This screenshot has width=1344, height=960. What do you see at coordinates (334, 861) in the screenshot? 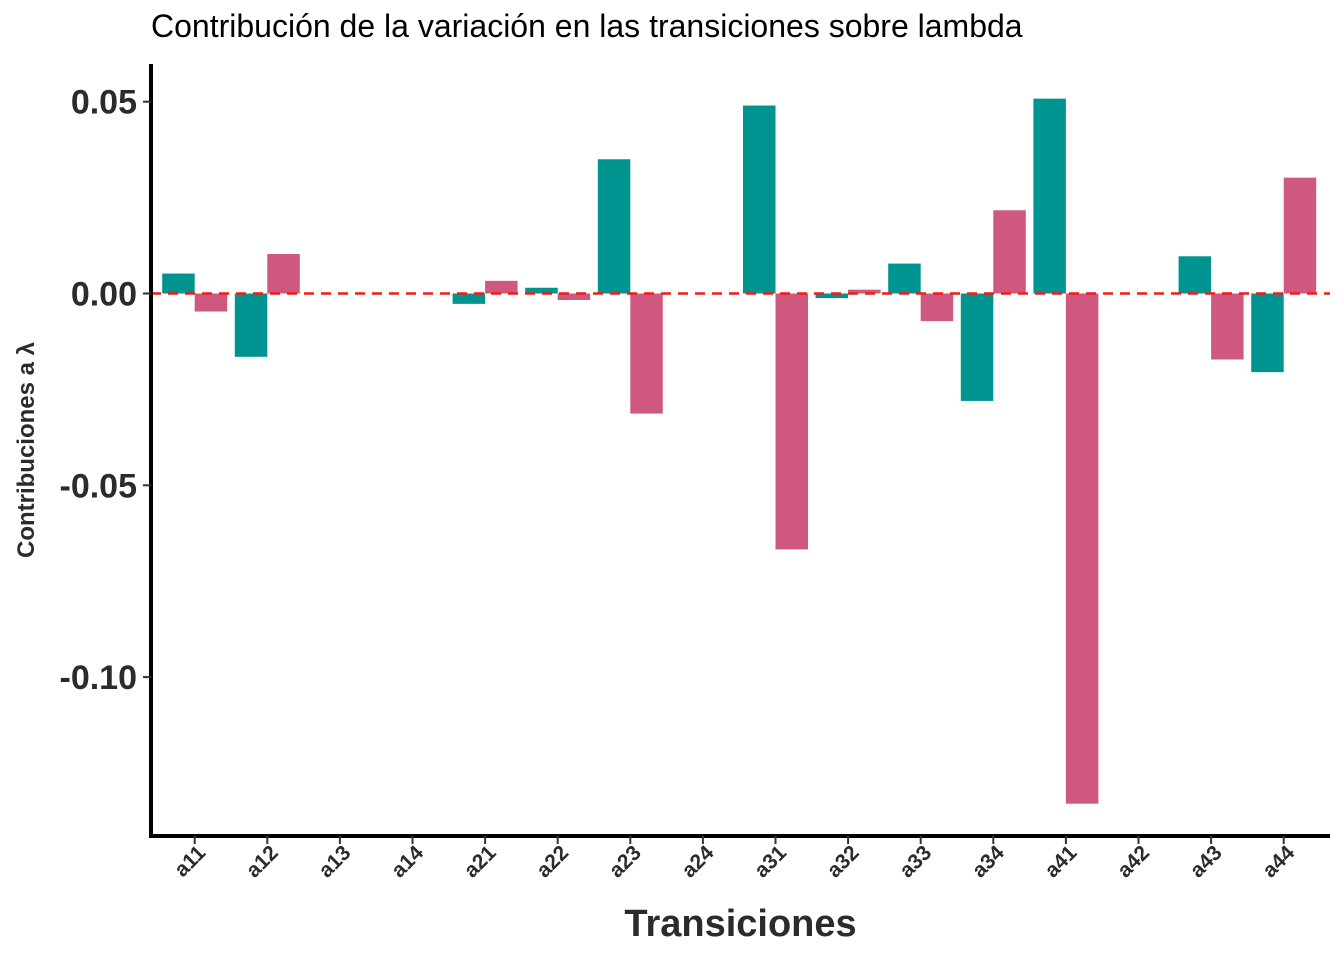
I see `x-tick-label-a13: a13` at bounding box center [334, 861].